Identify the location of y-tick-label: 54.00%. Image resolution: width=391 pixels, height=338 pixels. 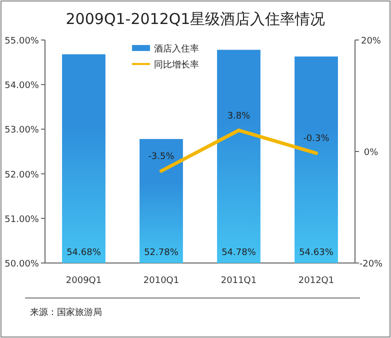
(22, 86).